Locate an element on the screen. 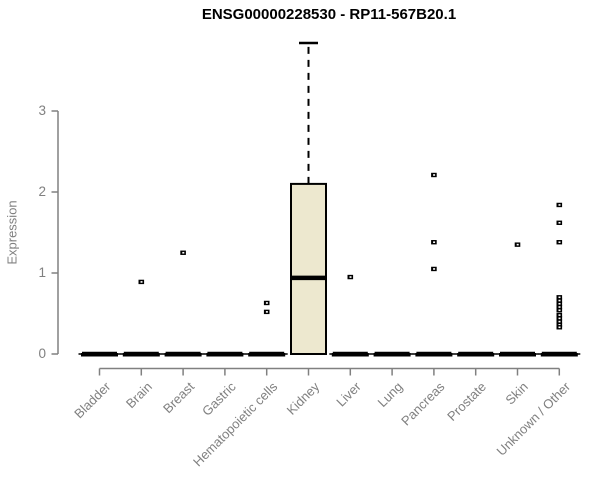 The image size is (600, 500). y-tick-label: 1 is located at coordinates (42, 272).